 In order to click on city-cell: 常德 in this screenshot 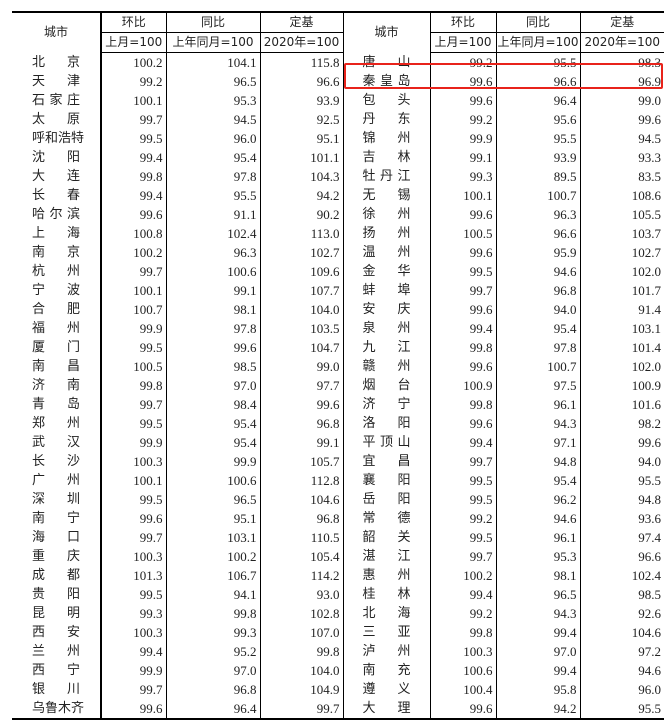, I will do `click(386, 518)`.